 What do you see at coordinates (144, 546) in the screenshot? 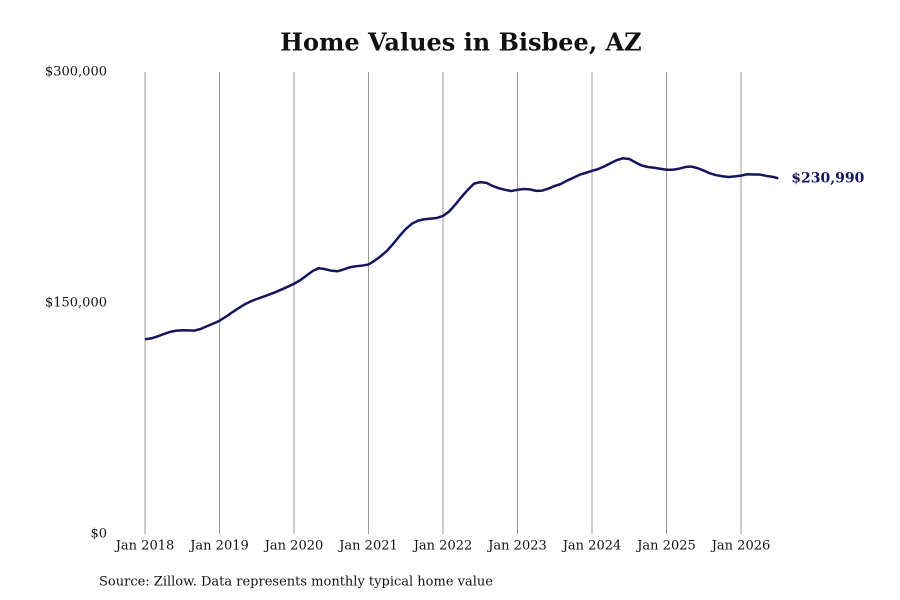
I see `x-tick-label: Jan 2018` at bounding box center [144, 546].